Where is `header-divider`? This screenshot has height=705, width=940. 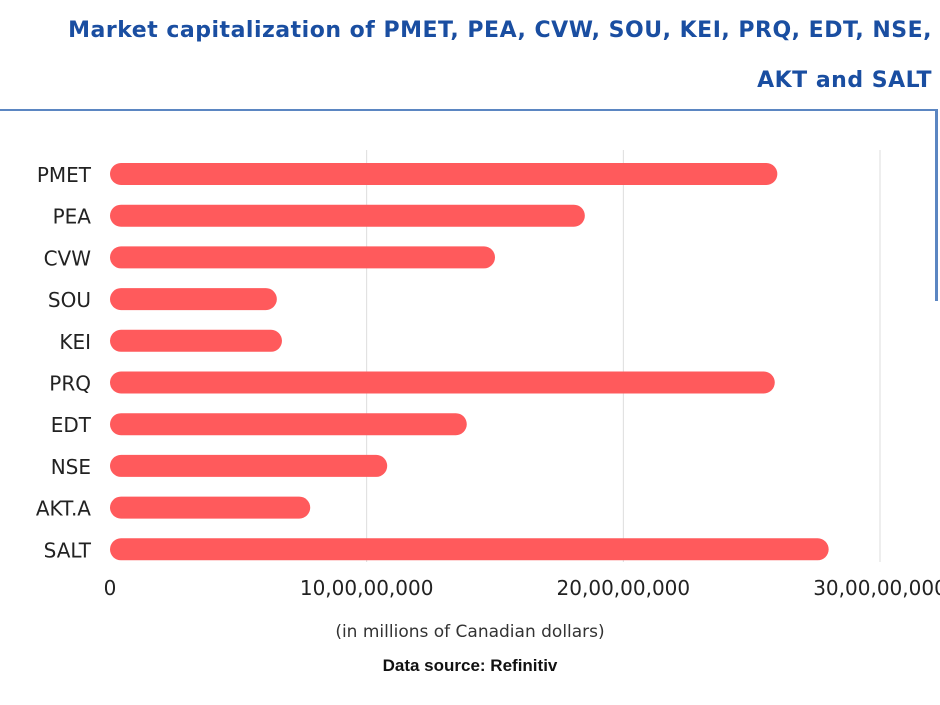
header-divider is located at coordinates (467, 110).